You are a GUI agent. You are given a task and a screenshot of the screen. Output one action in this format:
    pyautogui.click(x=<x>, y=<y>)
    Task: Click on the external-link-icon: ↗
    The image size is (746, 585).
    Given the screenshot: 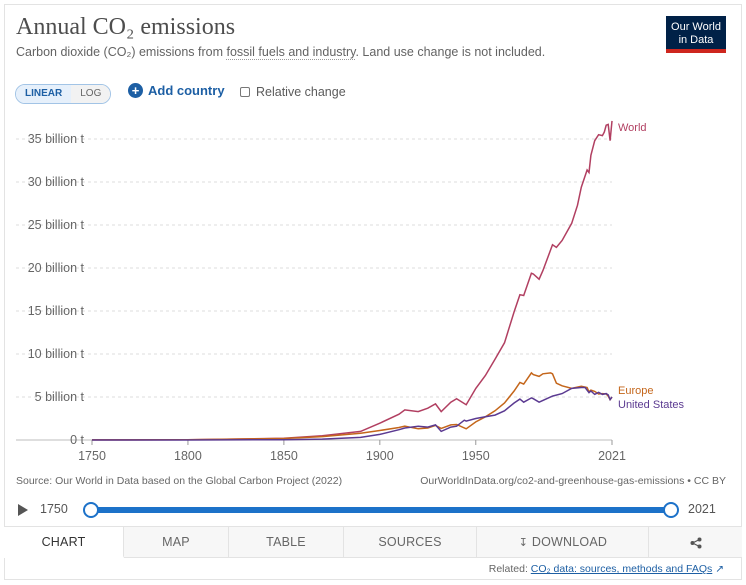 What is the action you would take?
    pyautogui.click(x=718, y=569)
    